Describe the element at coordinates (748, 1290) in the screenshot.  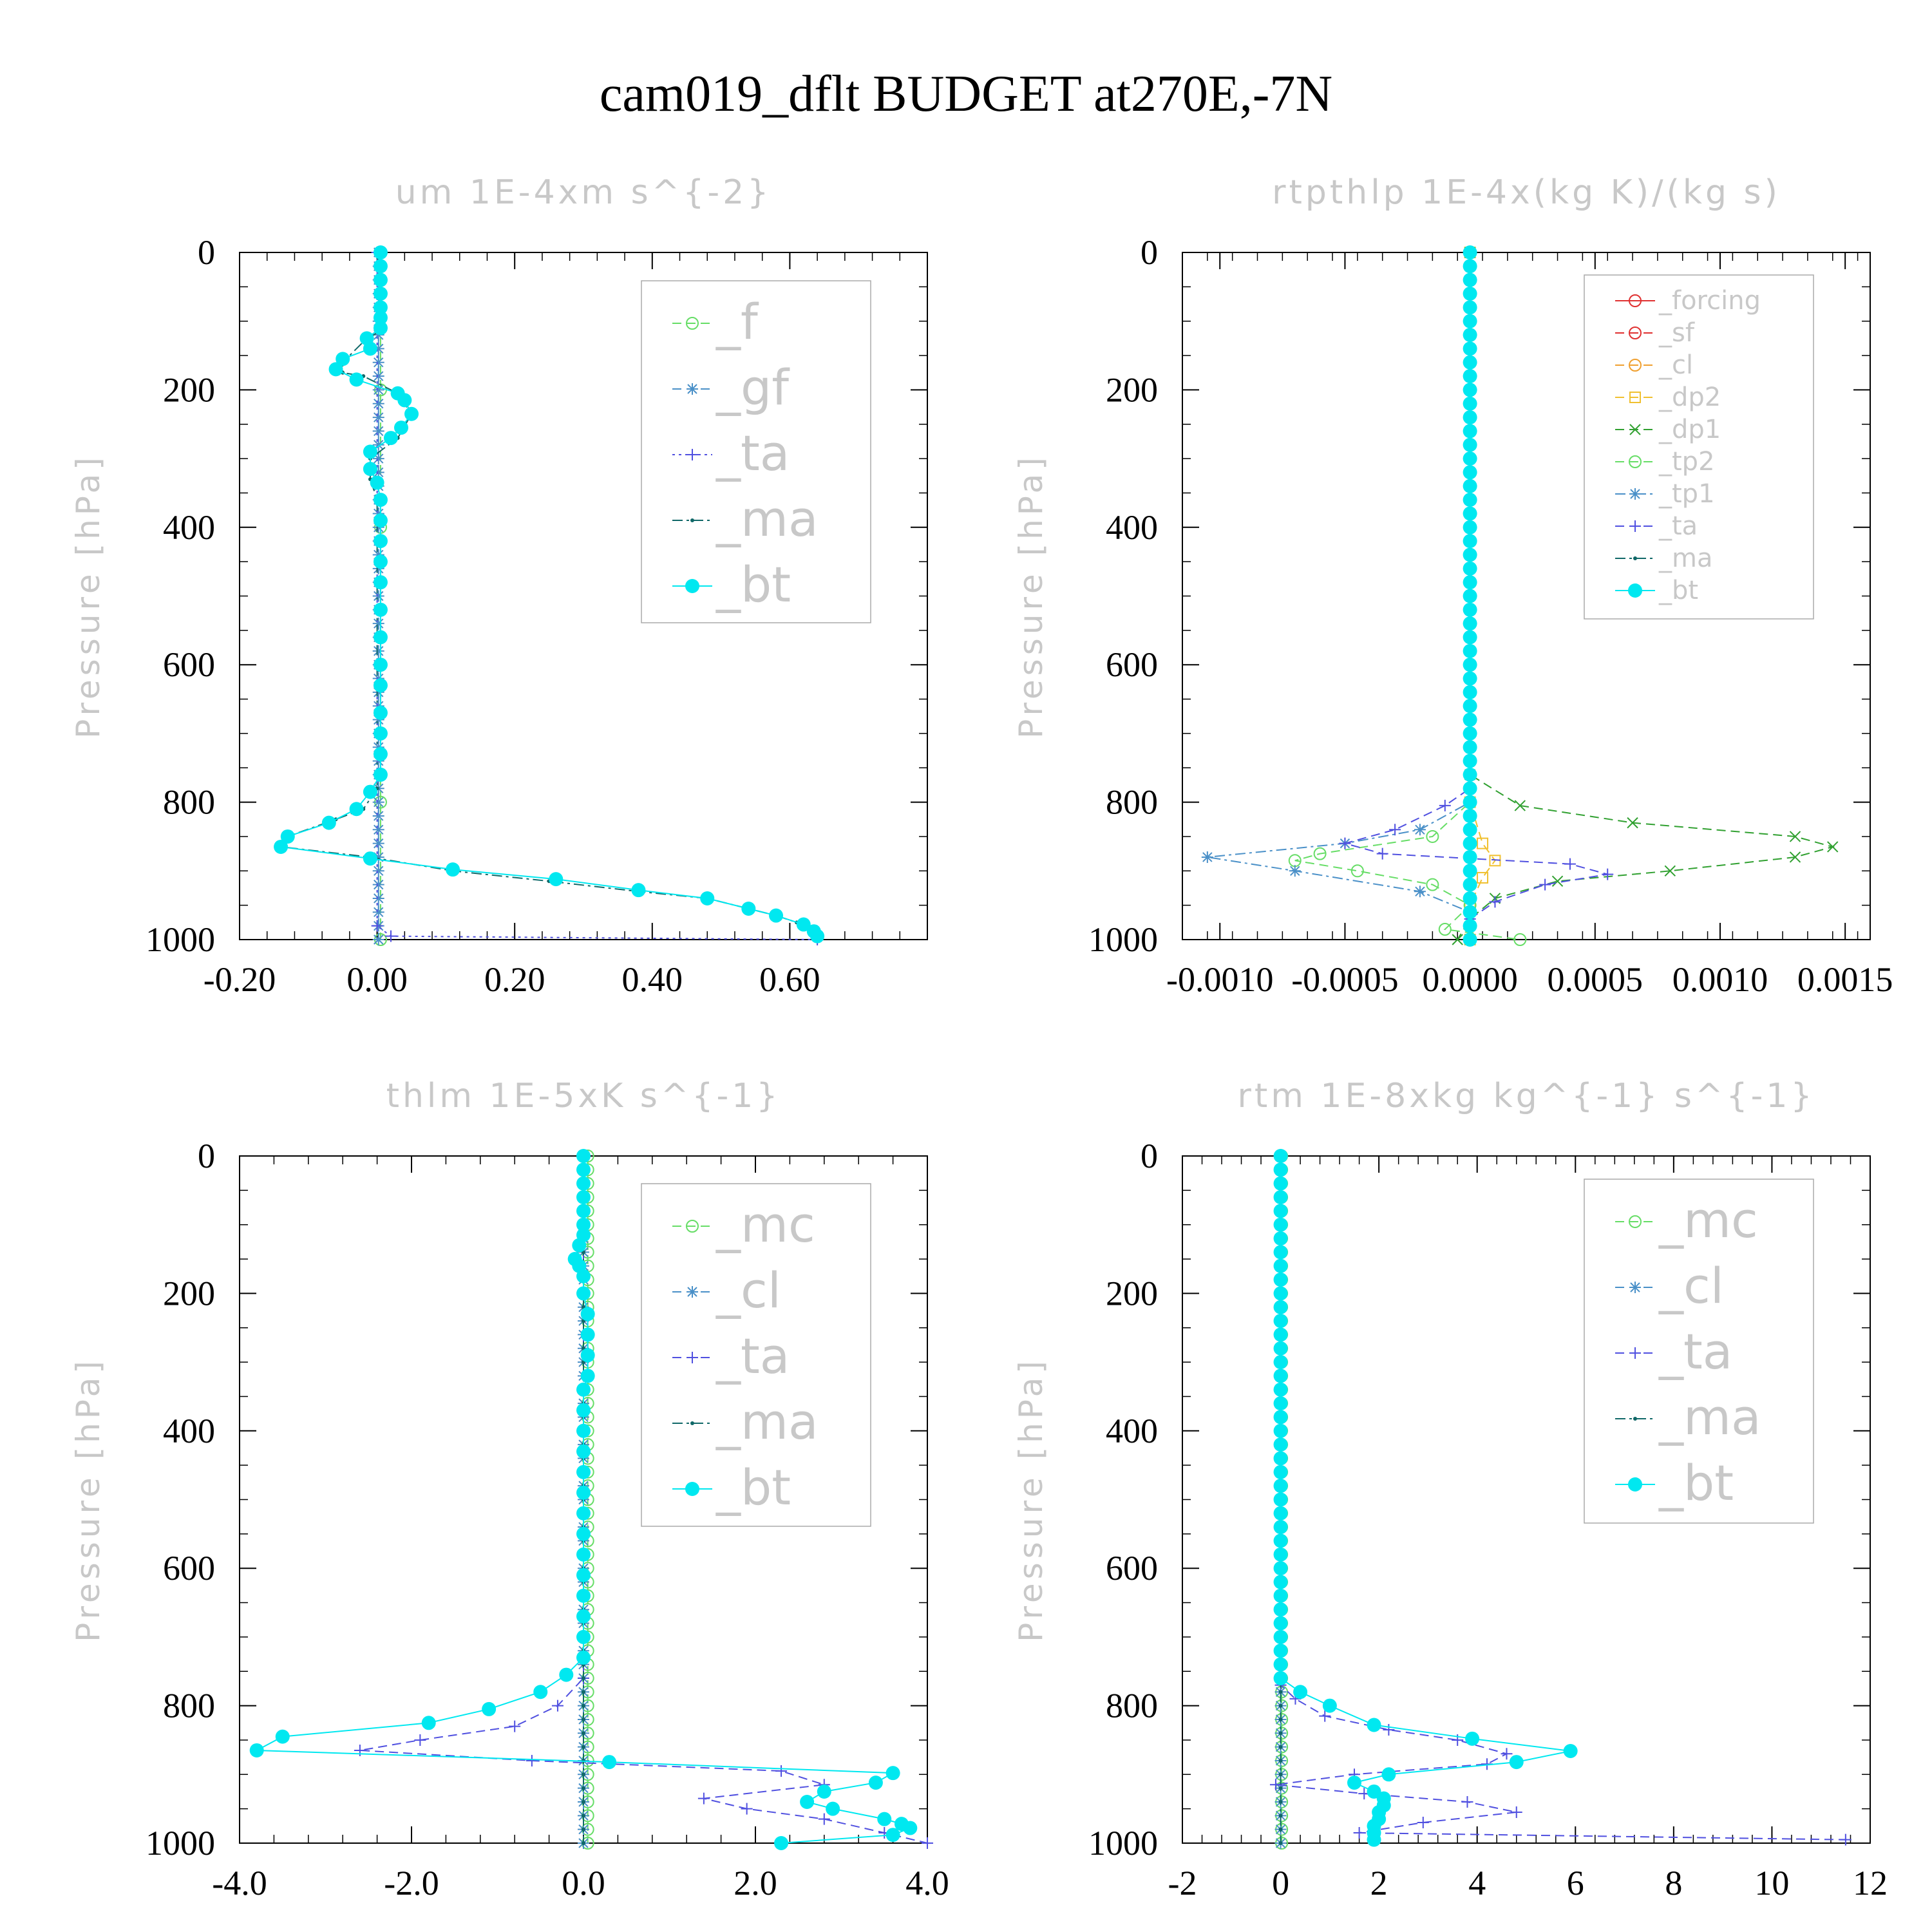
I see `legend-label: _cl` at that location.